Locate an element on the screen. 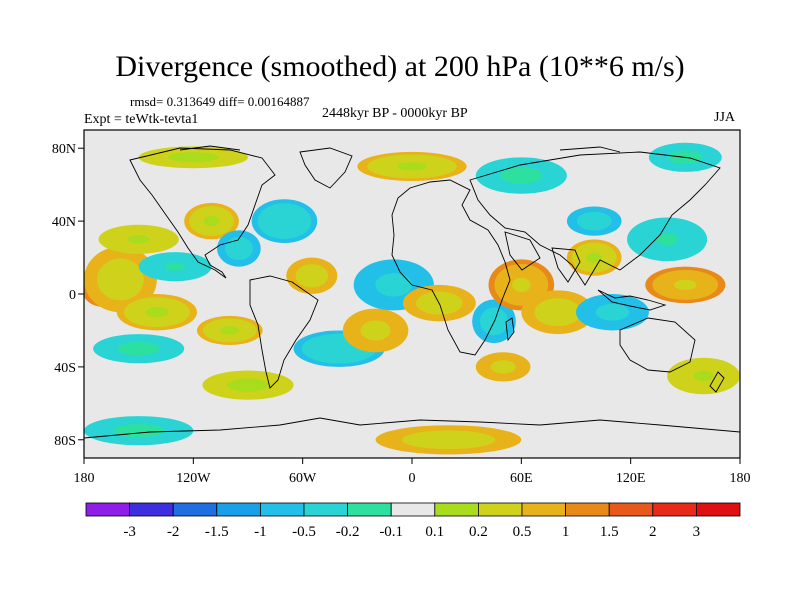 The image size is (800, 600). period-label: 2448kyr BP - 0000kyr BP is located at coordinates (395, 113).